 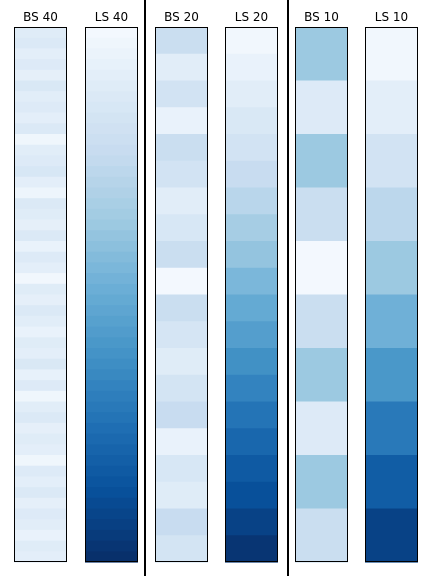 What do you see at coordinates (111, 17) in the screenshot?
I see `strip-title: LS 40` at bounding box center [111, 17].